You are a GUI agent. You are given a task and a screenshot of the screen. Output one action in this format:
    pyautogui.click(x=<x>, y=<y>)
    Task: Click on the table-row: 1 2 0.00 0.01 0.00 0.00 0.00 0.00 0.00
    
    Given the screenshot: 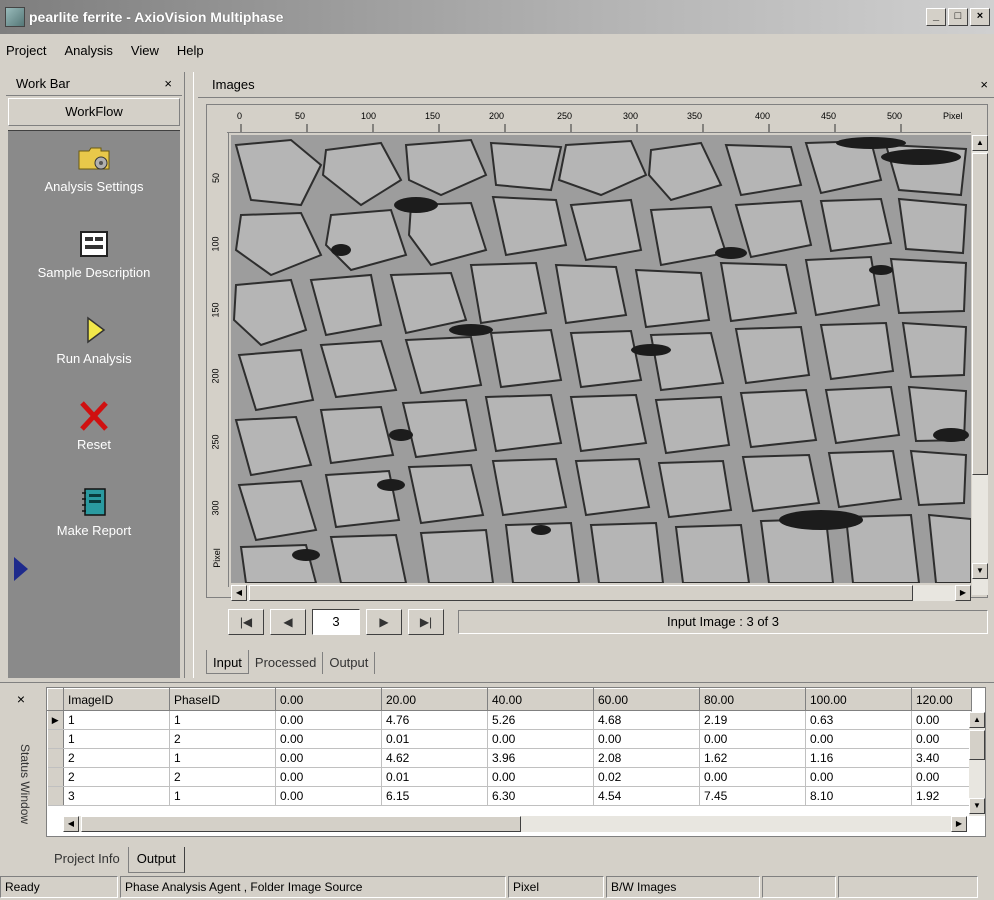 What is the action you would take?
    pyautogui.click(x=509, y=739)
    